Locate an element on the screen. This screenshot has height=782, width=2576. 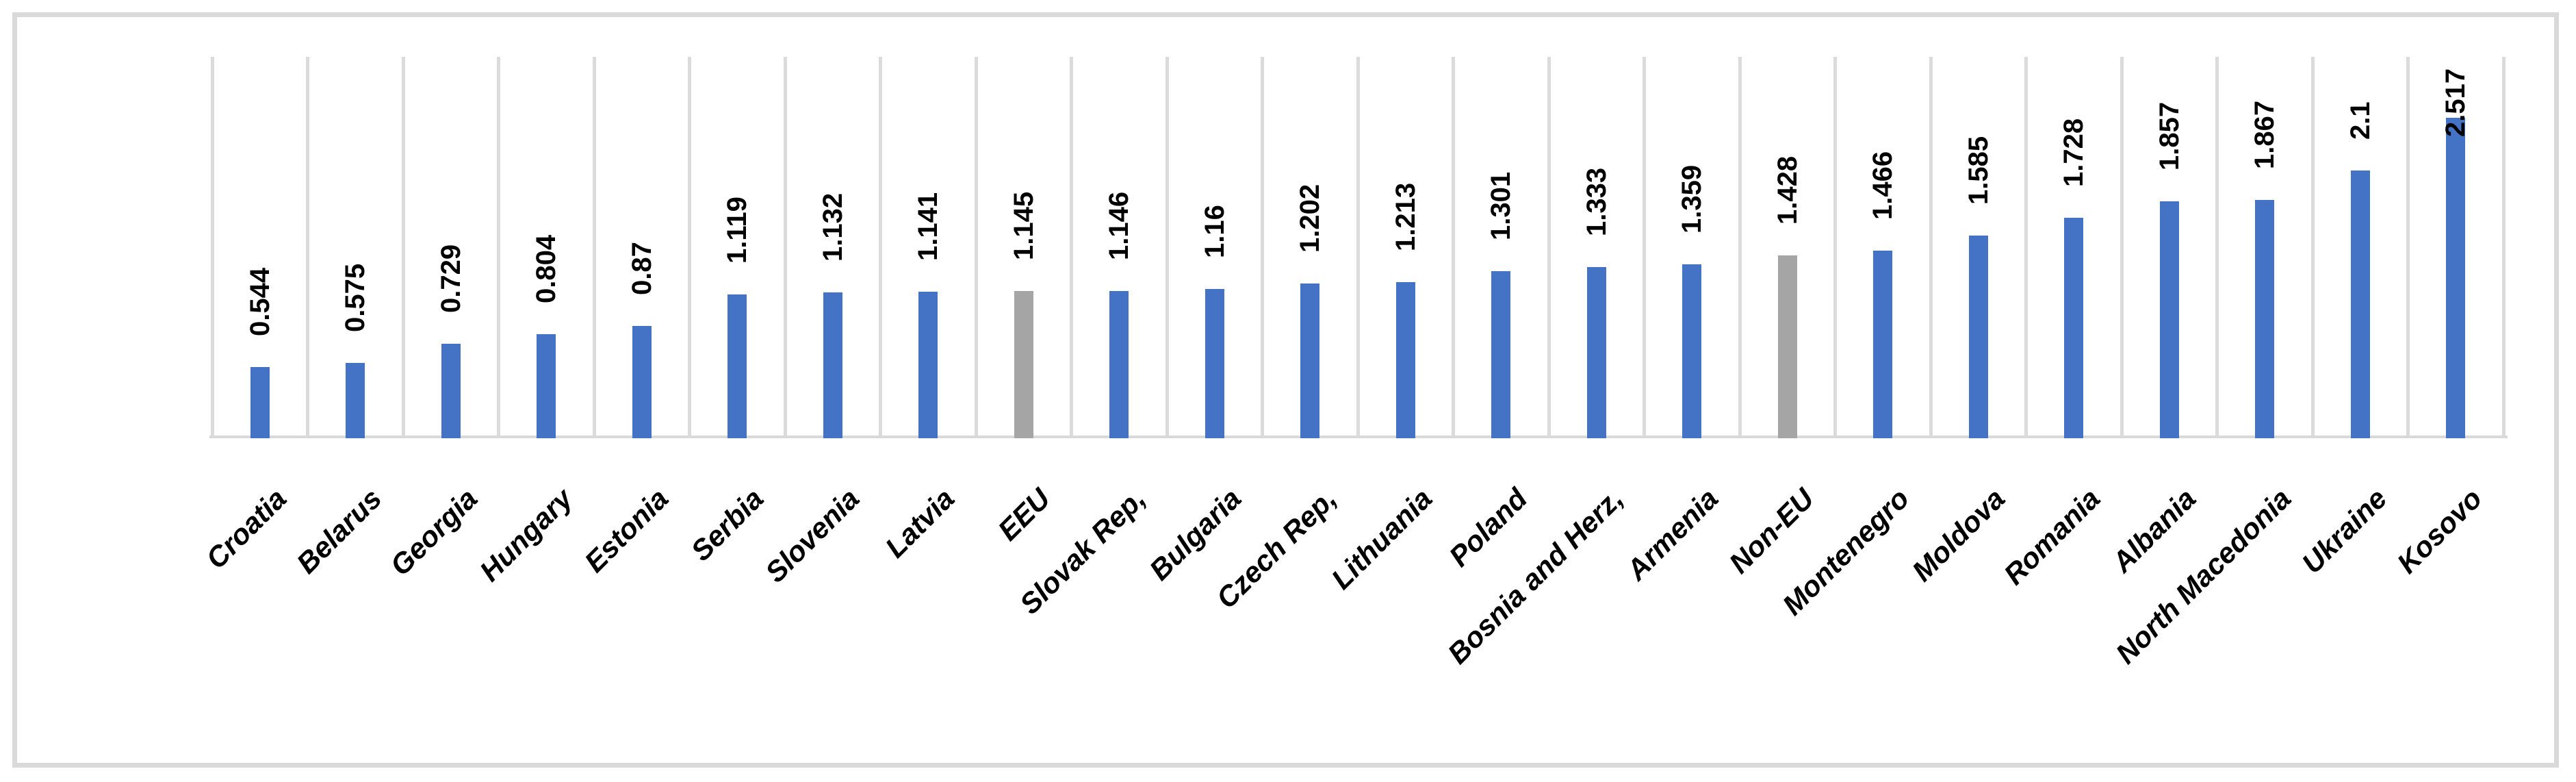
value-label-eeu: 1.145 is located at coordinates (1023, 225).